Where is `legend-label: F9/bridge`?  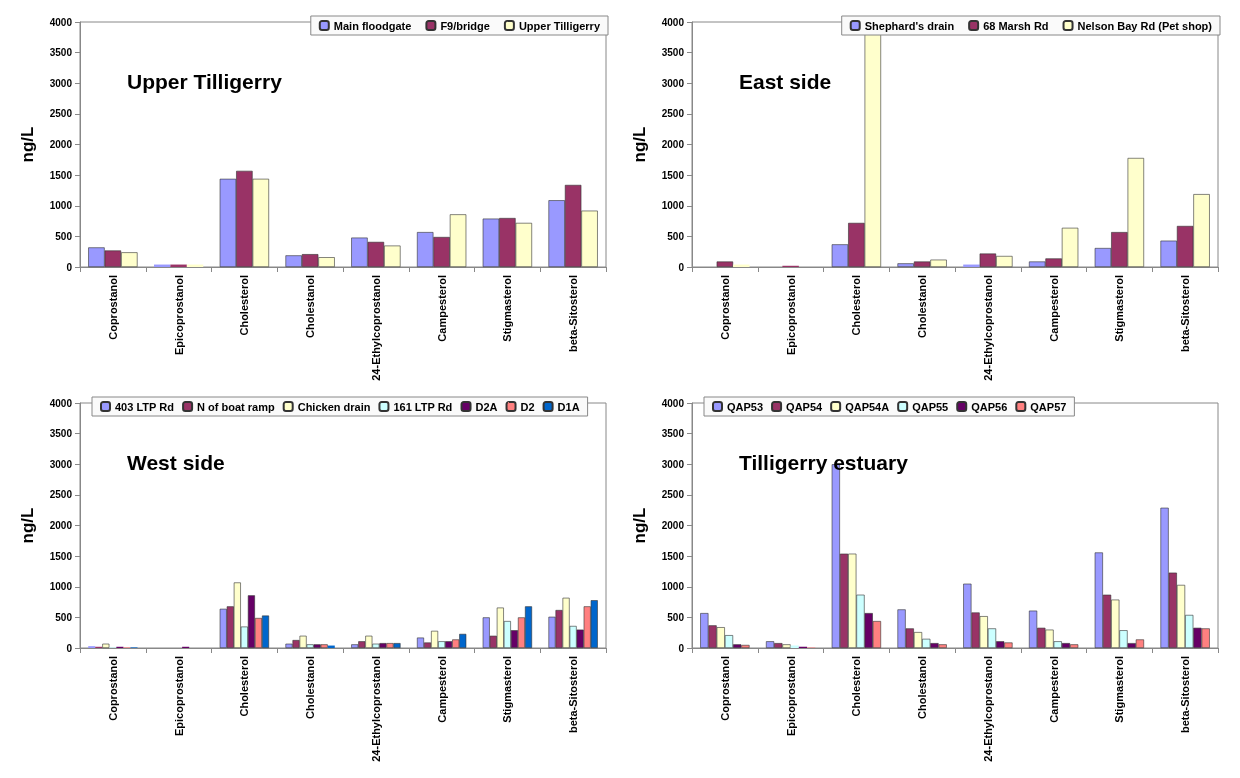 legend-label: F9/bridge is located at coordinates (465, 25).